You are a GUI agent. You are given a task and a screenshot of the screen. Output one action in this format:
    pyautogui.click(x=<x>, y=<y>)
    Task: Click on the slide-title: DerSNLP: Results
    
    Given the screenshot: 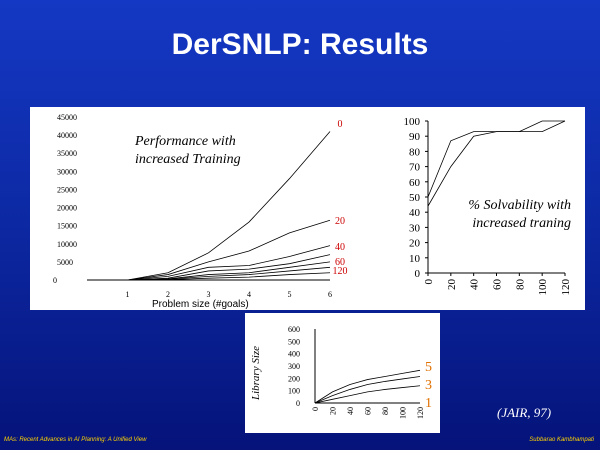 What is the action you would take?
    pyautogui.click(x=300, y=44)
    